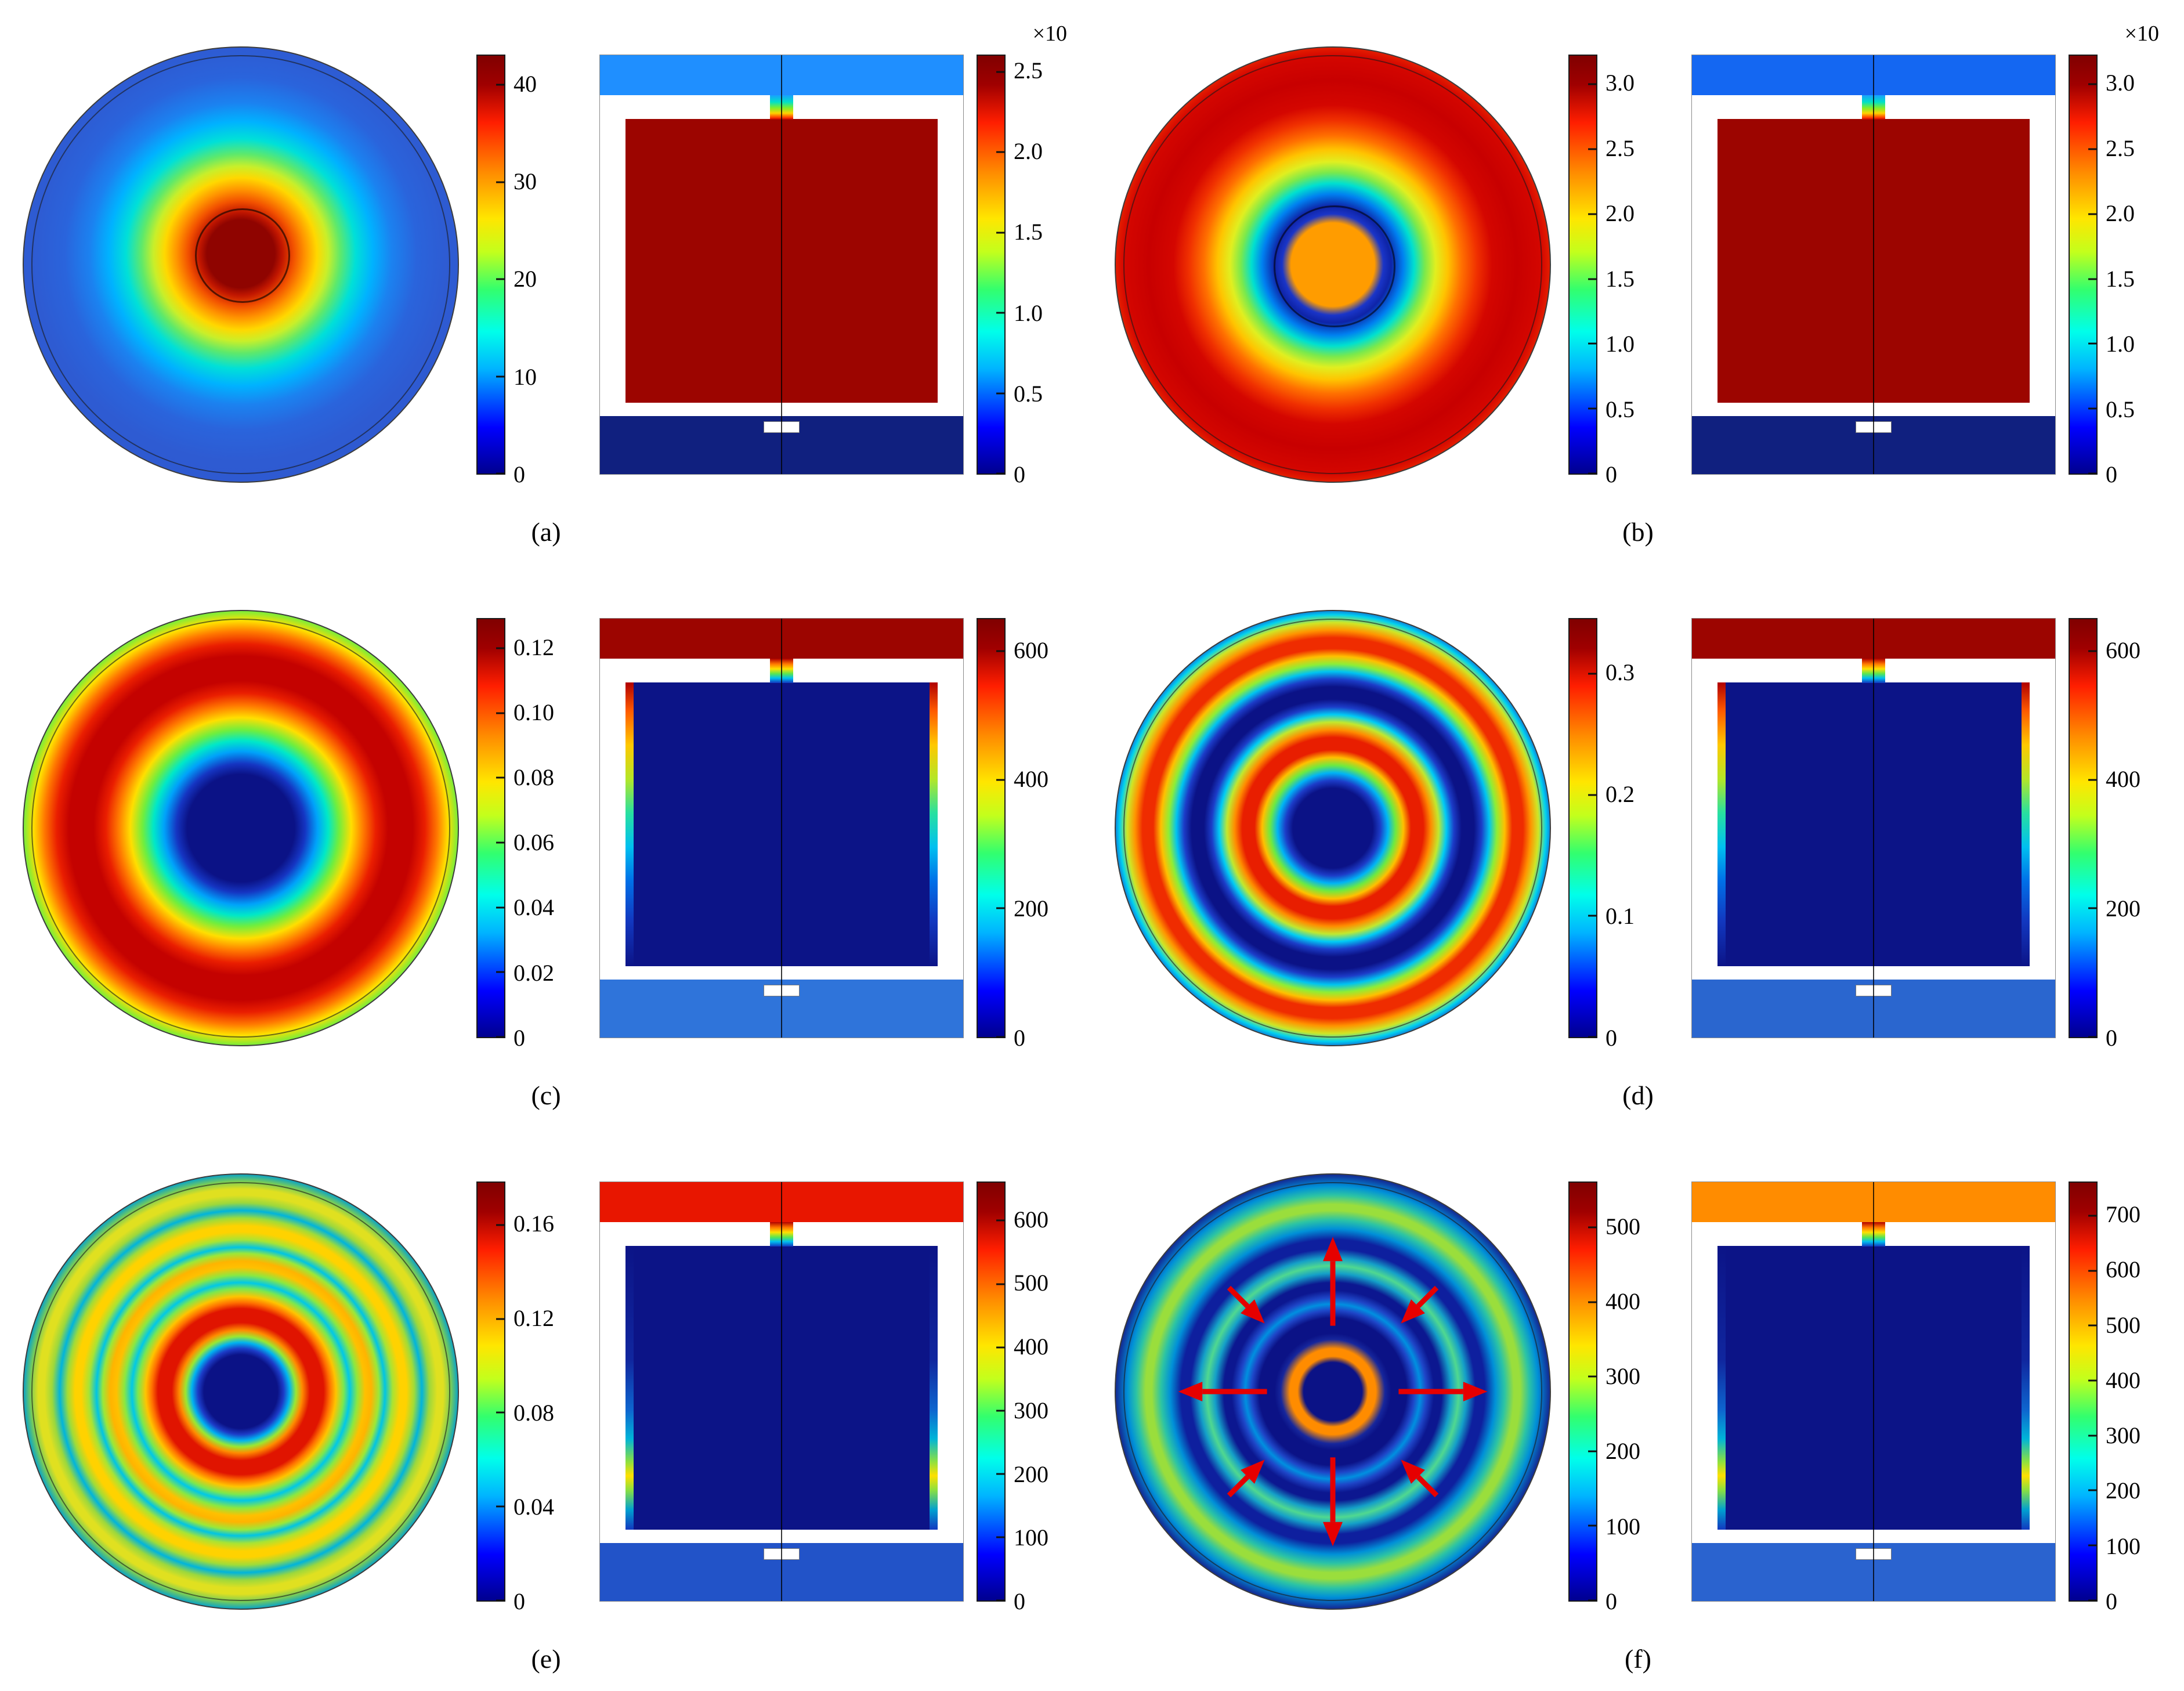 Image resolution: width=2184 pixels, height=1691 pixels. What do you see at coordinates (1026, 834) in the screenshot?
I see `cross-section-colorbar: 600 400 200 0` at bounding box center [1026, 834].